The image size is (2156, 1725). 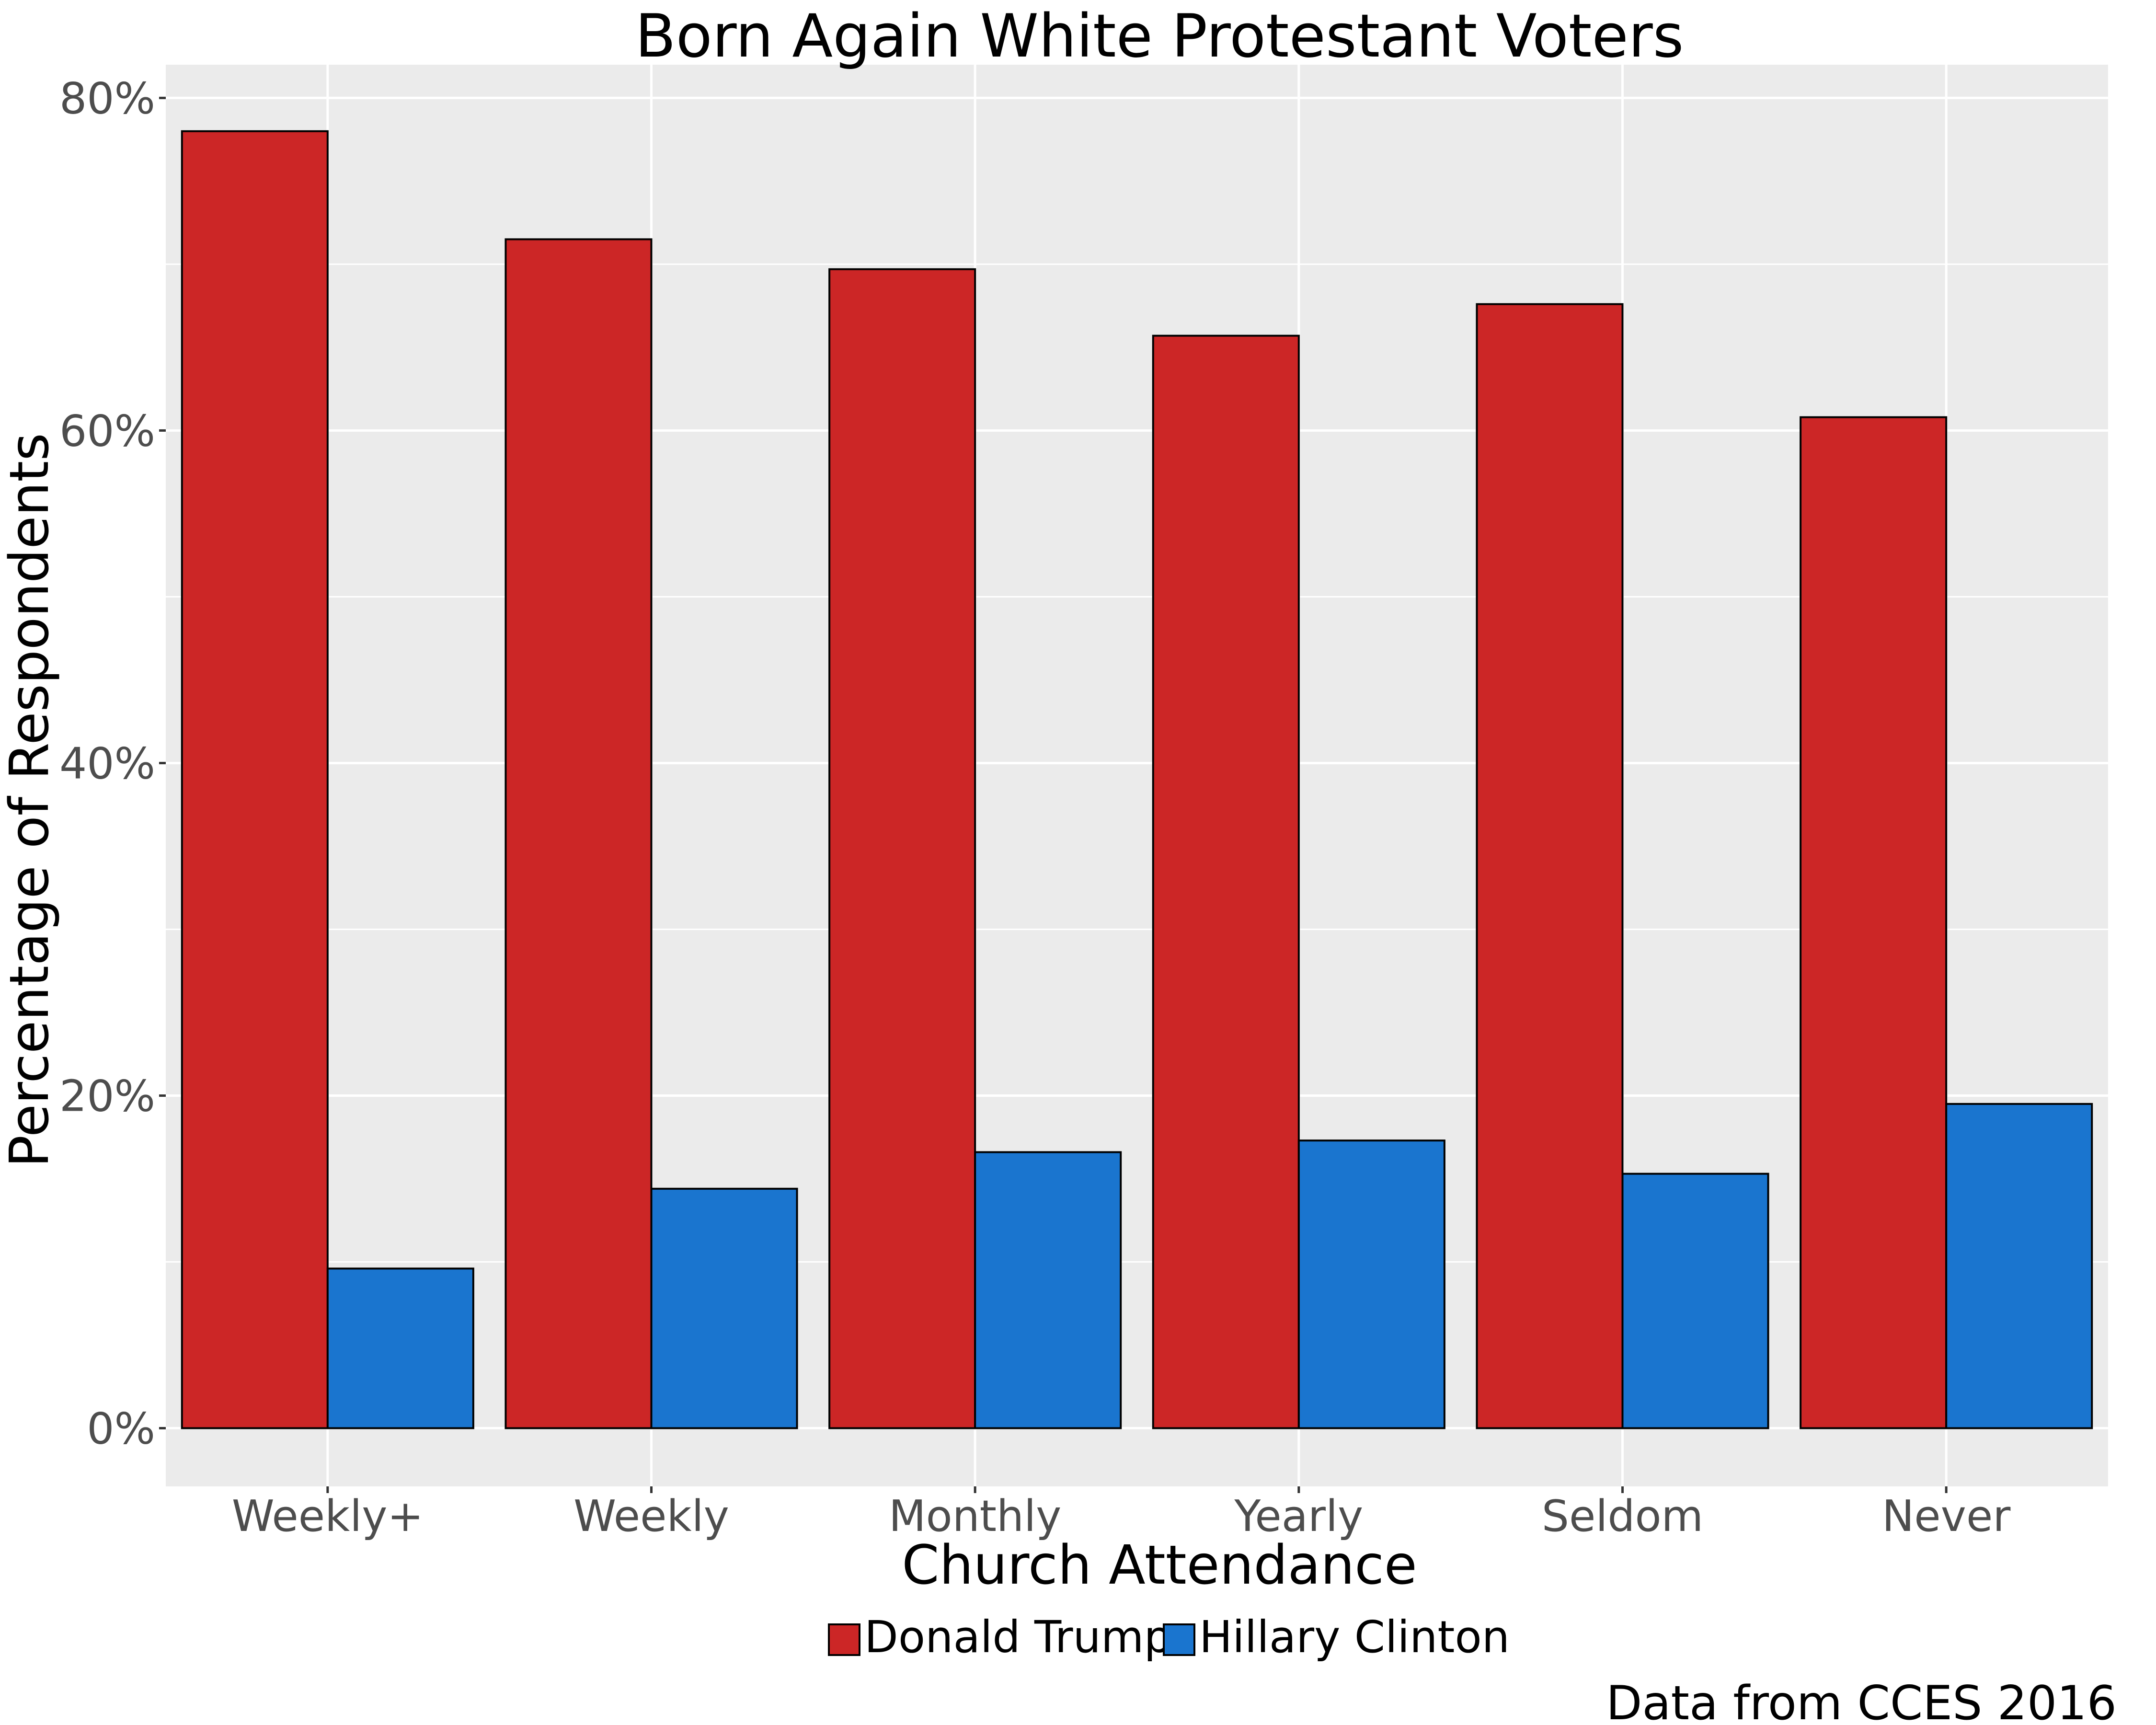 I want to click on y-tick-label: 20%, so click(x=107, y=1096).